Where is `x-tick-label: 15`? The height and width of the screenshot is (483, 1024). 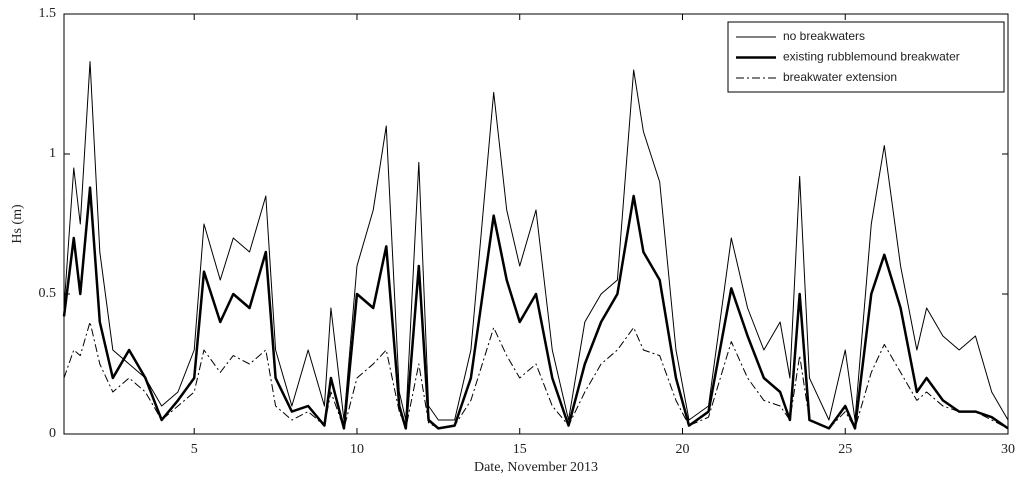
x-tick-label: 15 is located at coordinates (520, 449).